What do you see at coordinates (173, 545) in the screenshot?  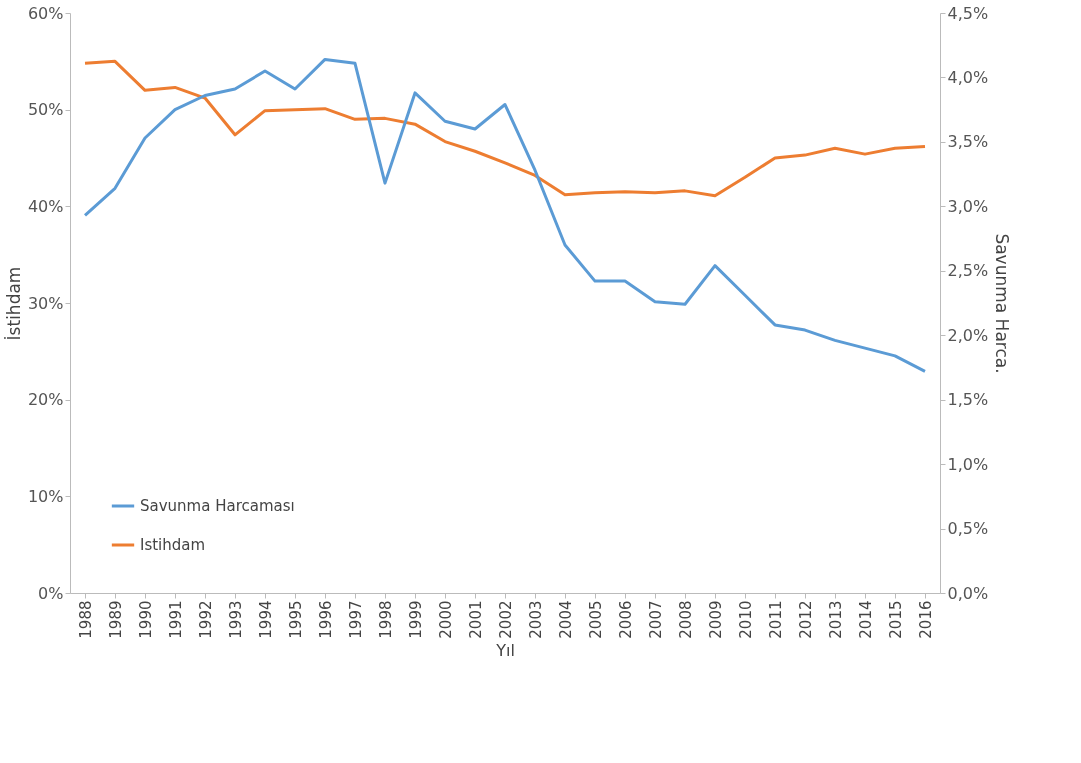 I see `legend-label: Istihdam` at bounding box center [173, 545].